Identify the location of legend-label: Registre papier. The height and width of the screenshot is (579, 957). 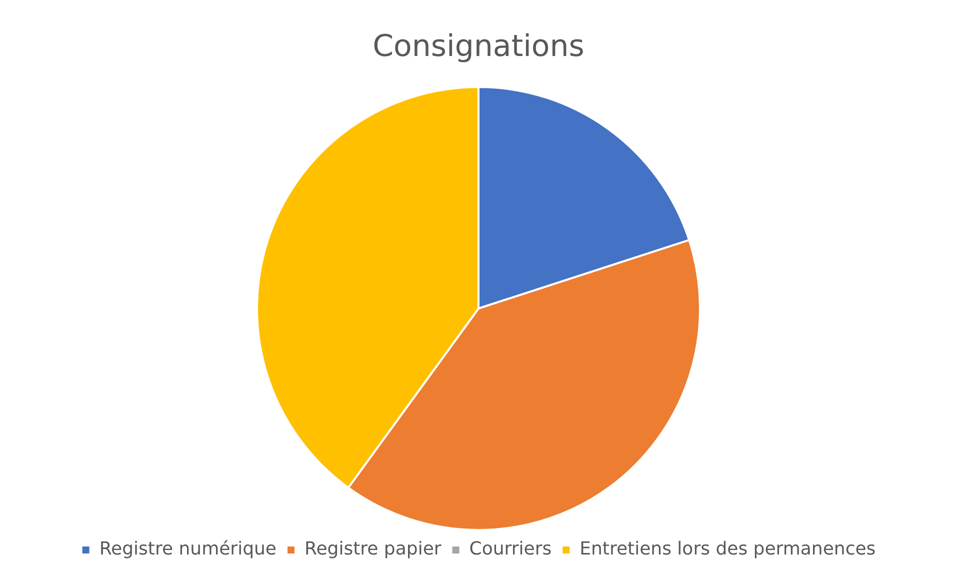
(373, 549).